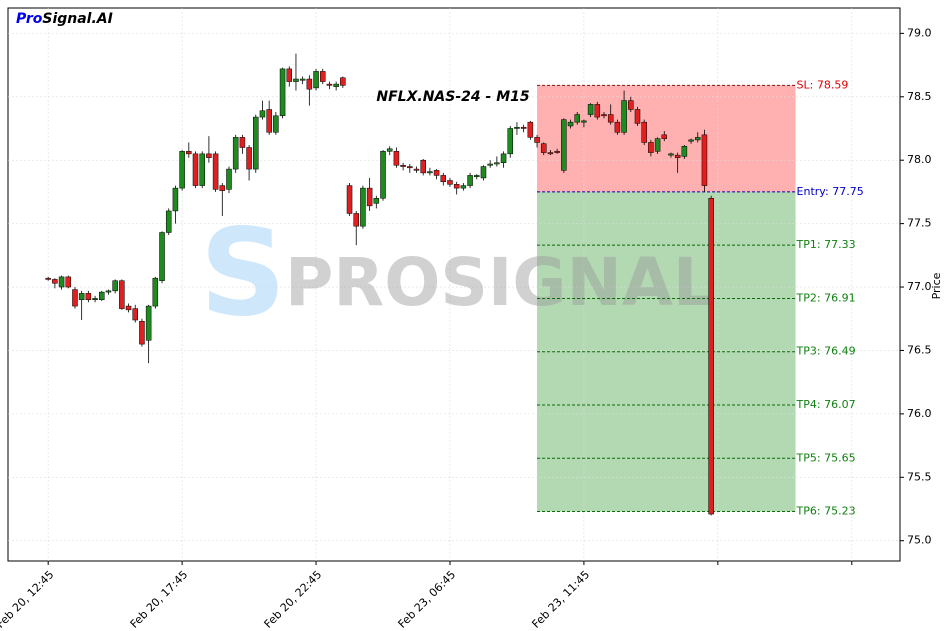  What do you see at coordinates (919, 476) in the screenshot?
I see `y-tick-label: 75.5` at bounding box center [919, 476].